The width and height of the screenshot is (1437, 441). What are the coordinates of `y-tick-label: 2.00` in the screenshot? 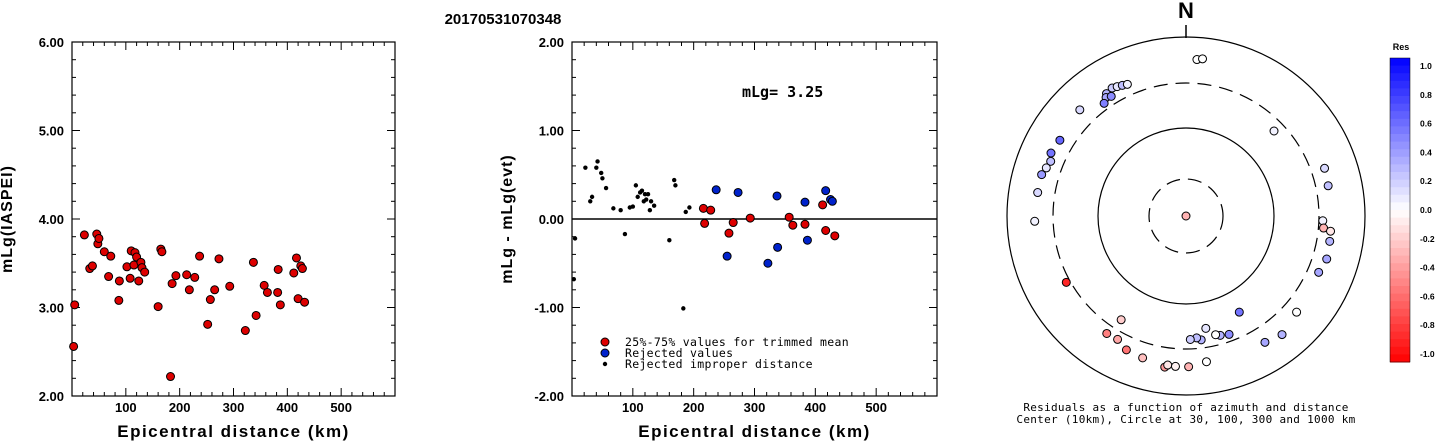 It's located at (551, 42).